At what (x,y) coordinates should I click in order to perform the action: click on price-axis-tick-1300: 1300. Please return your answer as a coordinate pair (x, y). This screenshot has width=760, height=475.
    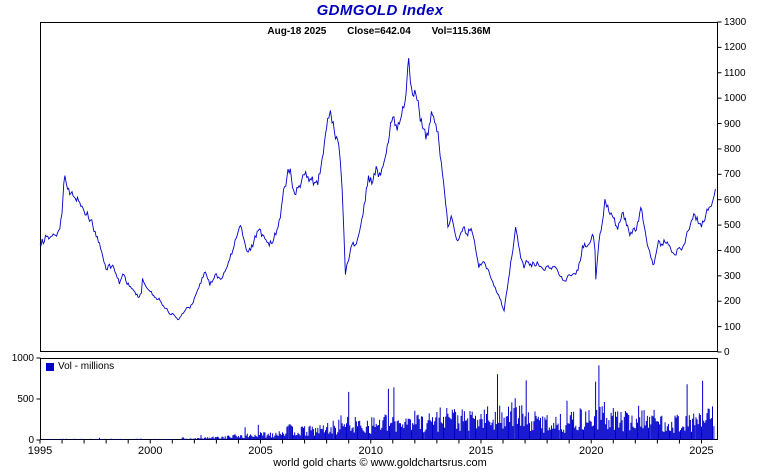
    Looking at the image, I should click on (735, 22).